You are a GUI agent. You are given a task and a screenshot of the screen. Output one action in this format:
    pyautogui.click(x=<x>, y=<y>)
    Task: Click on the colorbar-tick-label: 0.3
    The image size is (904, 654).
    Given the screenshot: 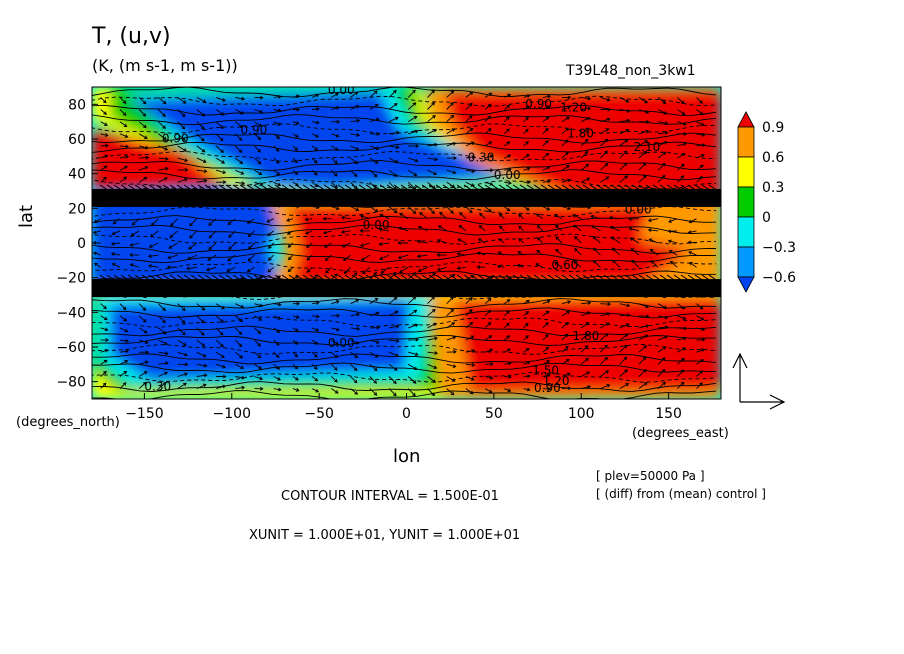 What is the action you would take?
    pyautogui.click(x=773, y=188)
    